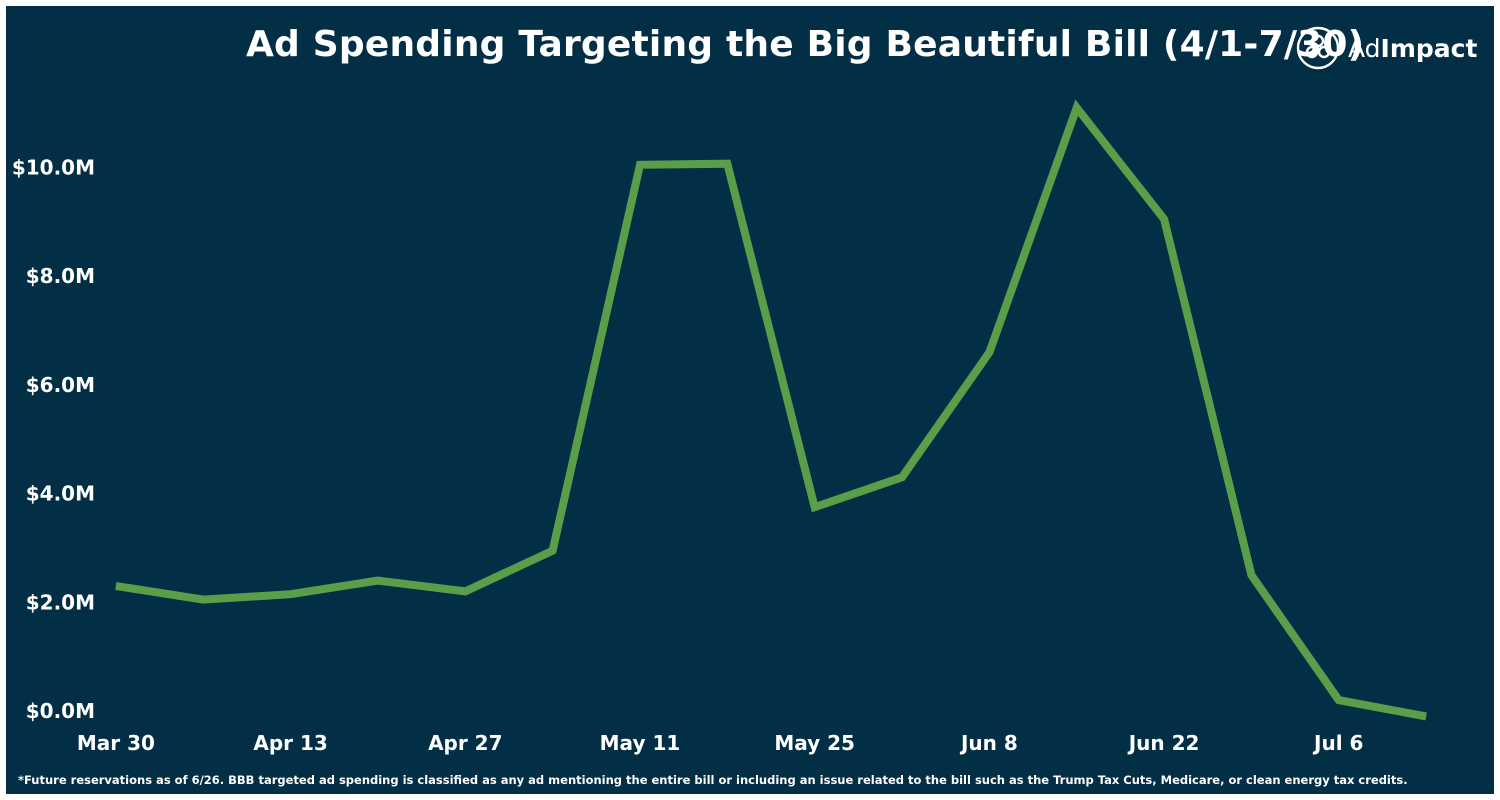  What do you see at coordinates (1337, 743) in the screenshot?
I see `x-tick-label: Jul 6` at bounding box center [1337, 743].